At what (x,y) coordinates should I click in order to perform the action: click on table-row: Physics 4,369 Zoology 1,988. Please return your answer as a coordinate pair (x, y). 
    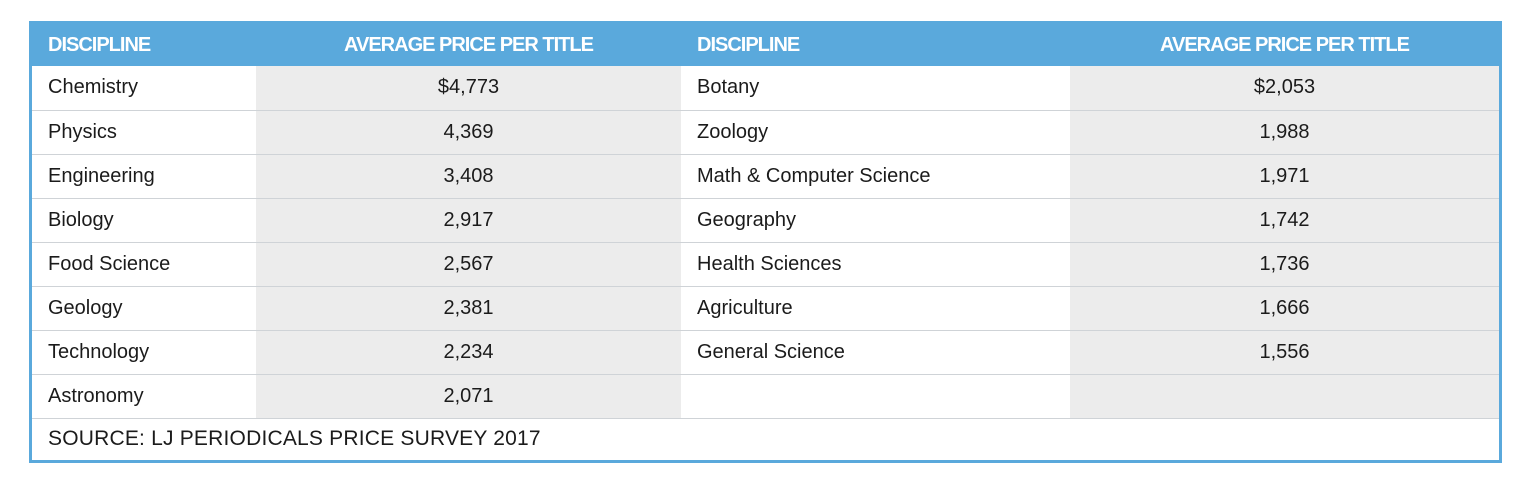
    Looking at the image, I should click on (765, 132).